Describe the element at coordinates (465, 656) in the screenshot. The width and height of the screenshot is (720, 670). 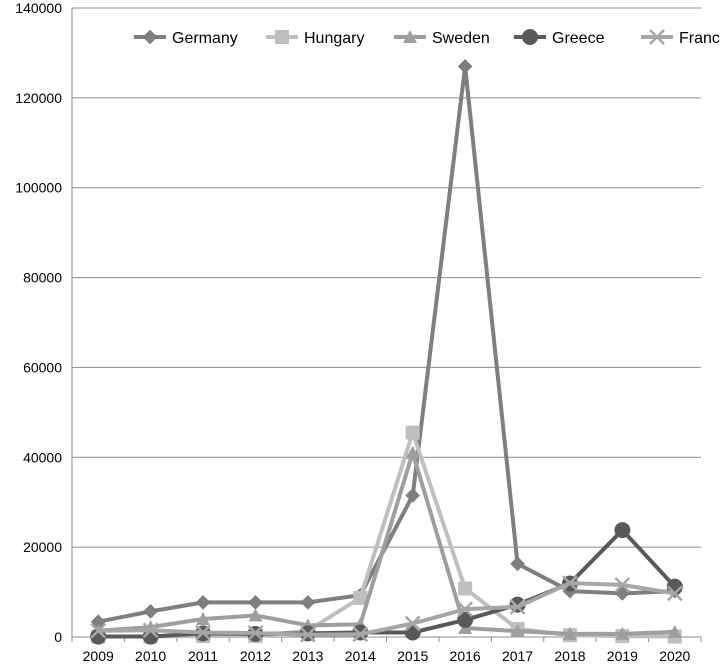
I see `x-tick-label: 2016` at that location.